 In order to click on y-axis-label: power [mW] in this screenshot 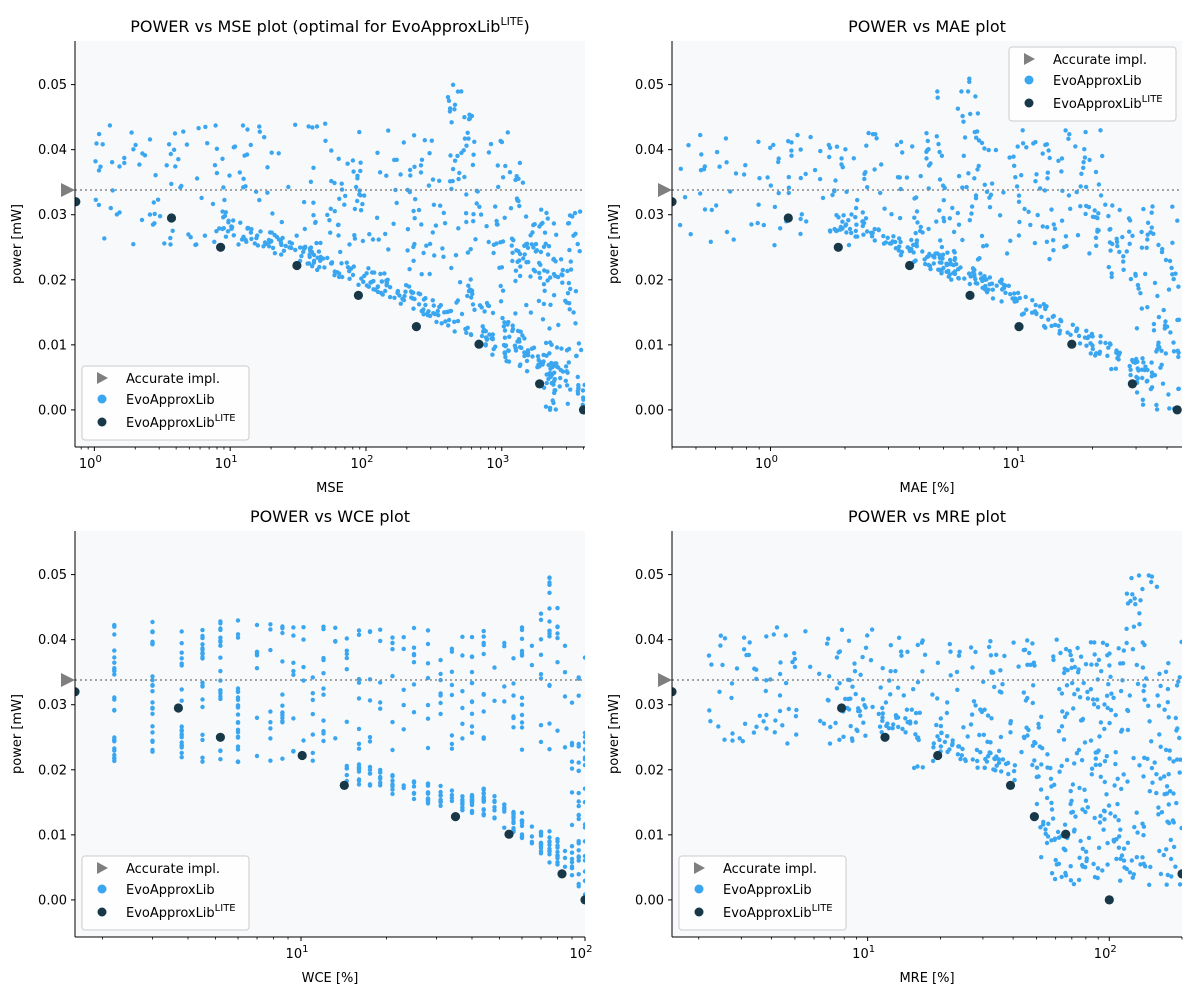, I will do `click(17, 244)`.